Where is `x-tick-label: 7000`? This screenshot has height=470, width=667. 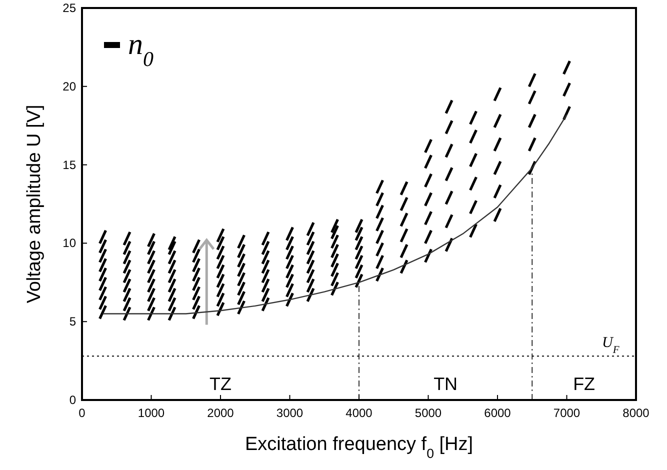 x-tick-label: 7000 is located at coordinates (566, 413).